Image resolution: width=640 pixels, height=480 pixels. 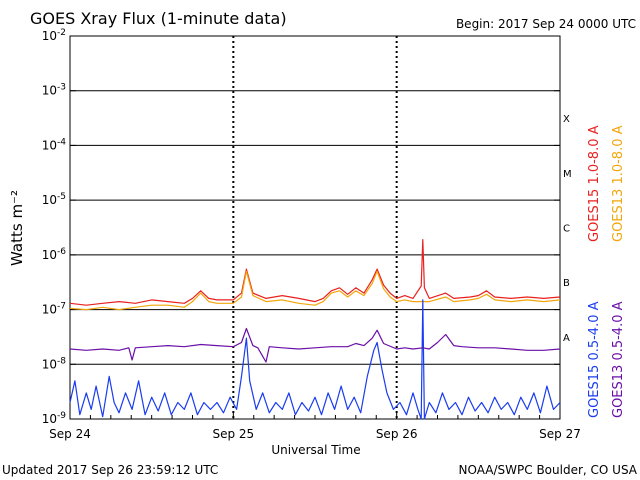 I want to click on flare-class-label: M, so click(x=567, y=174).